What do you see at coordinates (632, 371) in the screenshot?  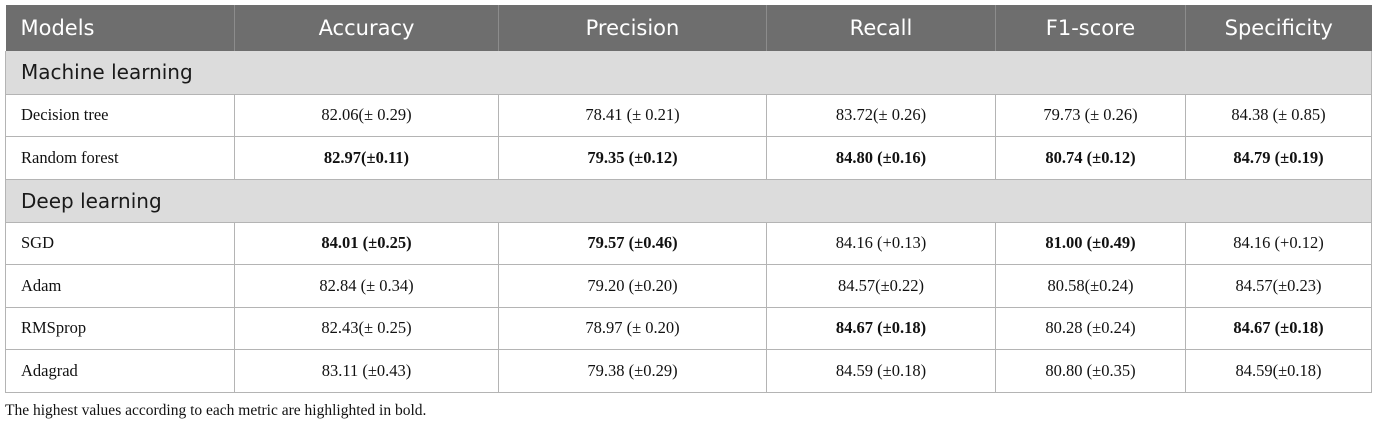 I see `precision-cell: 79.38 (±0.29)` at bounding box center [632, 371].